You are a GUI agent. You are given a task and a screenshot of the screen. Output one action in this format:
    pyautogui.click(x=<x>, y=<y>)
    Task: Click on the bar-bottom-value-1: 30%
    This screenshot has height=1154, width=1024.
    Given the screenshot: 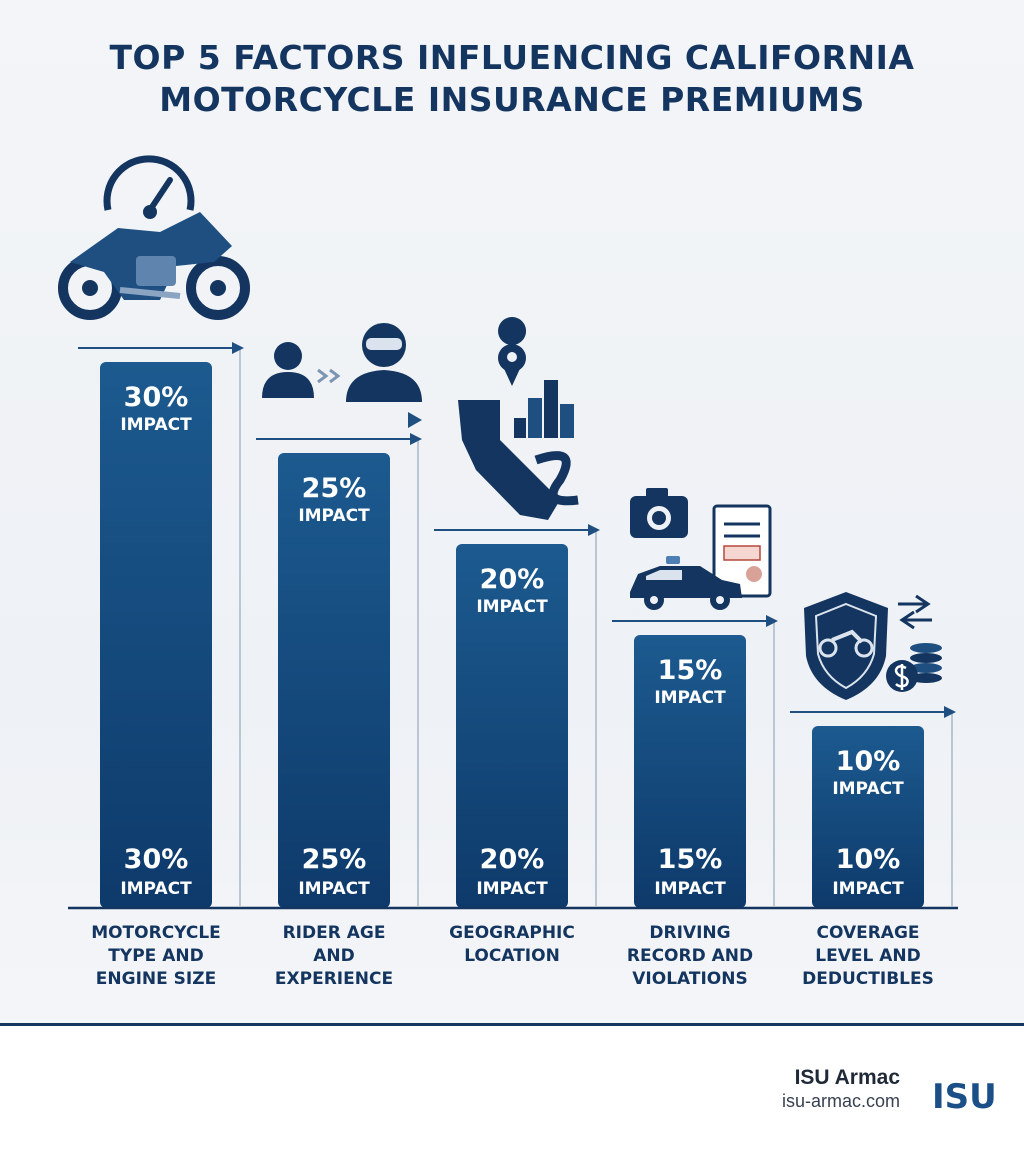 What is the action you would take?
    pyautogui.click(x=156, y=859)
    